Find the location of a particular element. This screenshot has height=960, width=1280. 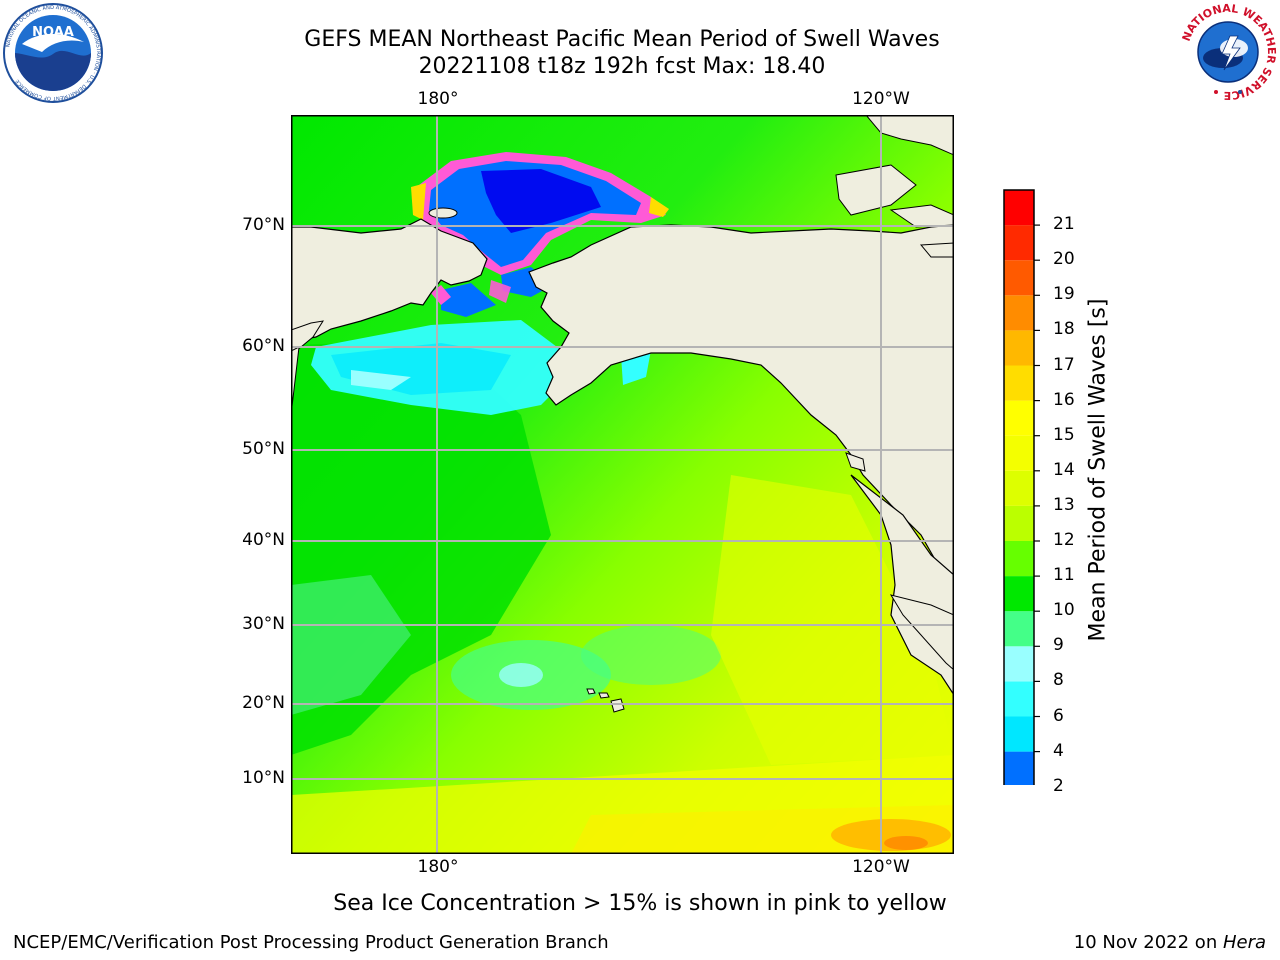

map-subtitle: 20221108 t18z 192h fcst Max: 18.40 is located at coordinates (622, 66).